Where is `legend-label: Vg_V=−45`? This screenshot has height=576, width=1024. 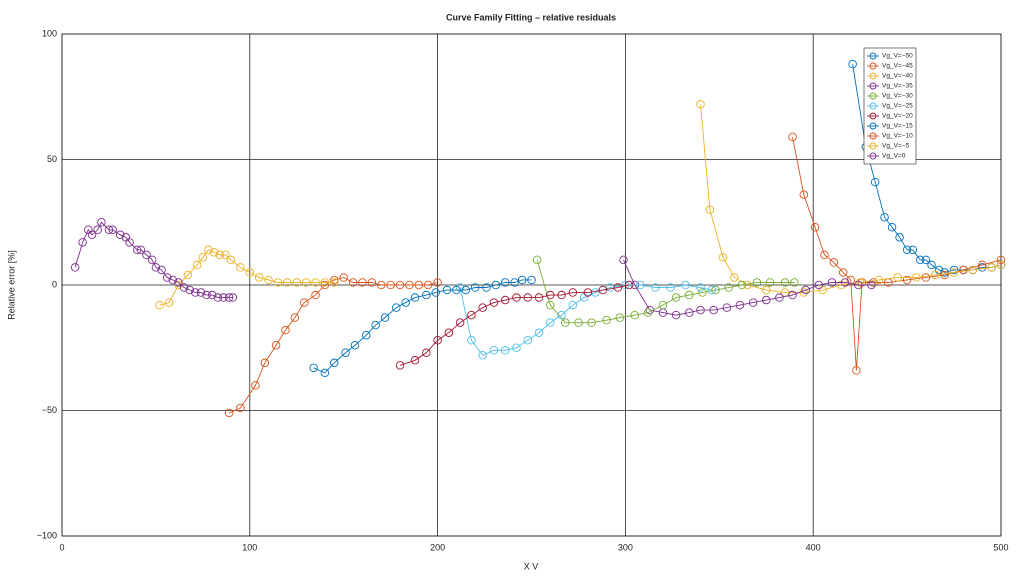 legend-label: Vg_V=−45 is located at coordinates (897, 66).